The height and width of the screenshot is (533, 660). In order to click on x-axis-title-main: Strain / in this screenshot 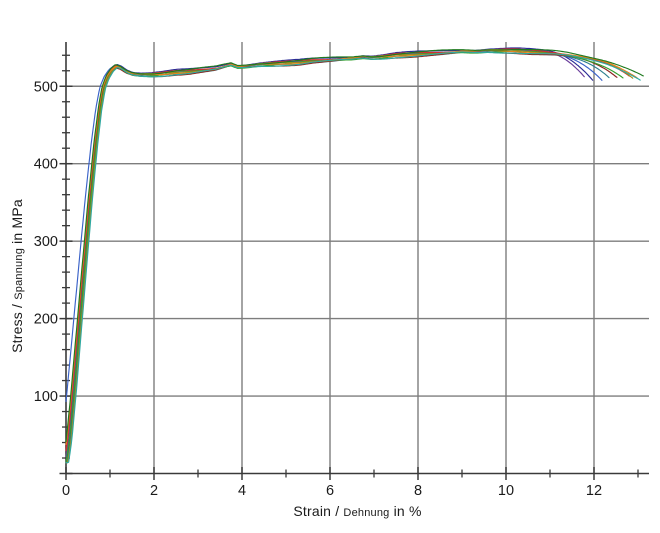, I will do `click(318, 511)`.